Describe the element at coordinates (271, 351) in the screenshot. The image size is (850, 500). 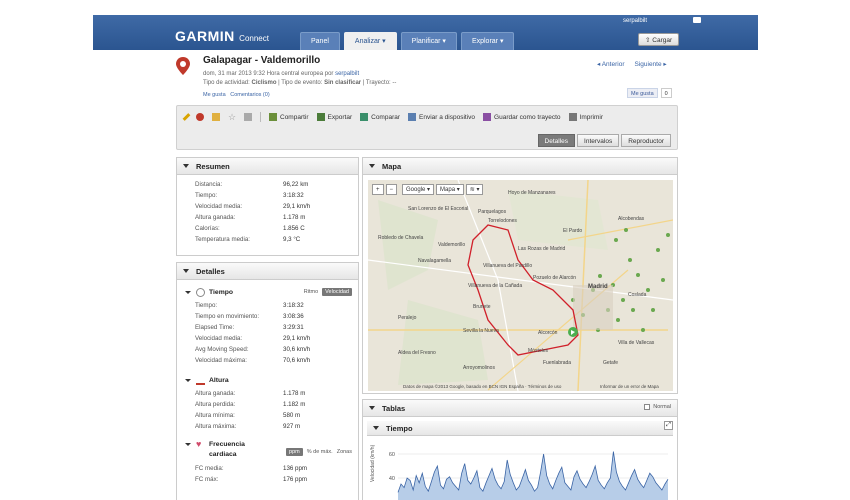
I see `stat-row: Avg Moving Speed: 30,6 km/h` at that location.